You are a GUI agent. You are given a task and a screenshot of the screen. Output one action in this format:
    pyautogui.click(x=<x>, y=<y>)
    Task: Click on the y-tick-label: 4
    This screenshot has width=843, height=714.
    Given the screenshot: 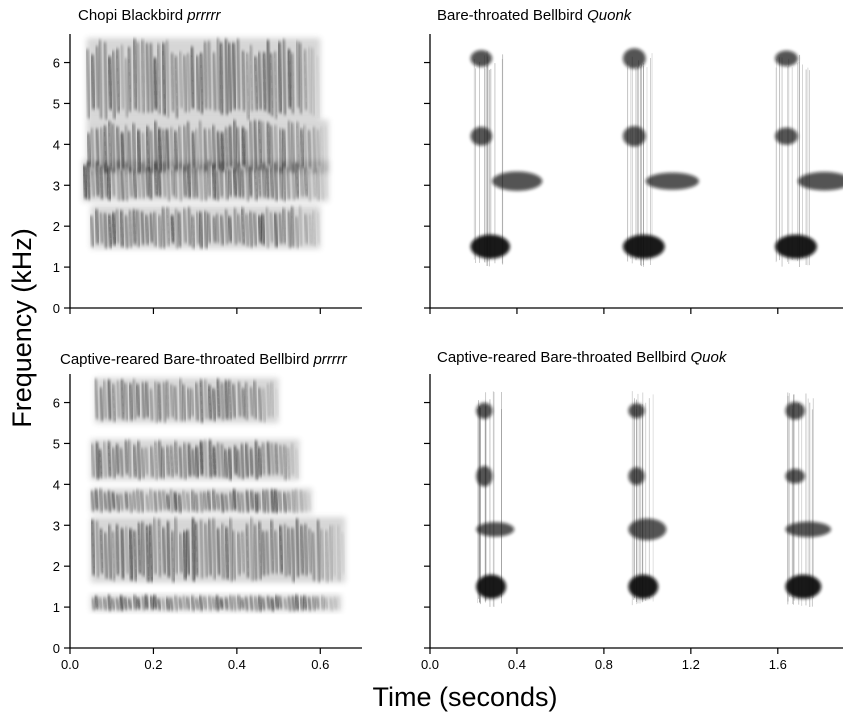 What is the action you would take?
    pyautogui.click(x=56, y=144)
    